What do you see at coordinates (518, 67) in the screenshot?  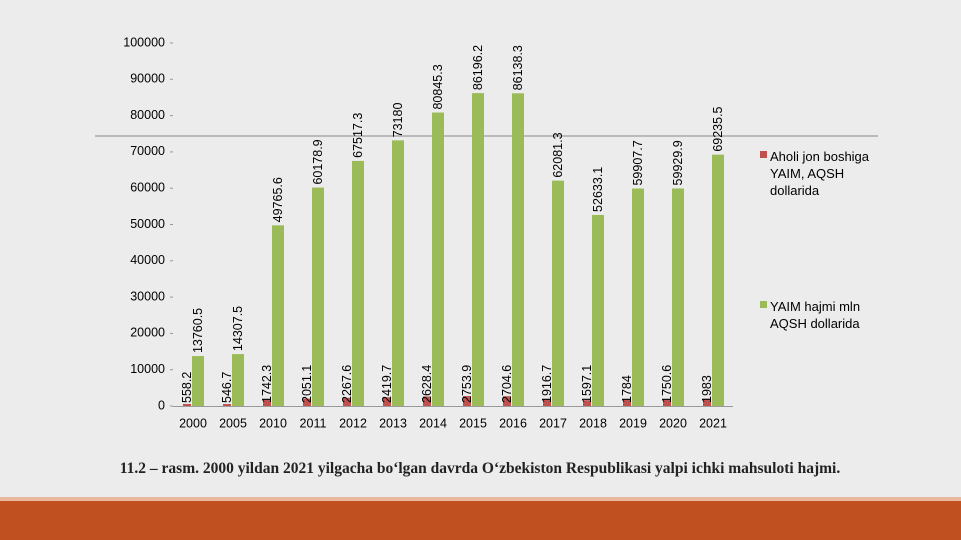 I see `value-label: 86138.3` at bounding box center [518, 67].